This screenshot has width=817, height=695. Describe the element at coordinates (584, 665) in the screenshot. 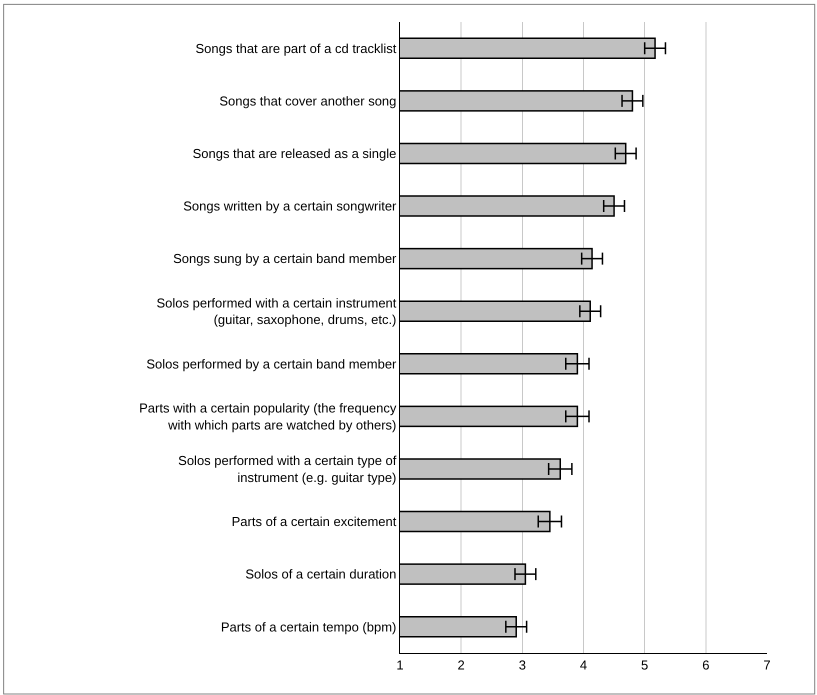

I see `x-tick-label: 4` at that location.